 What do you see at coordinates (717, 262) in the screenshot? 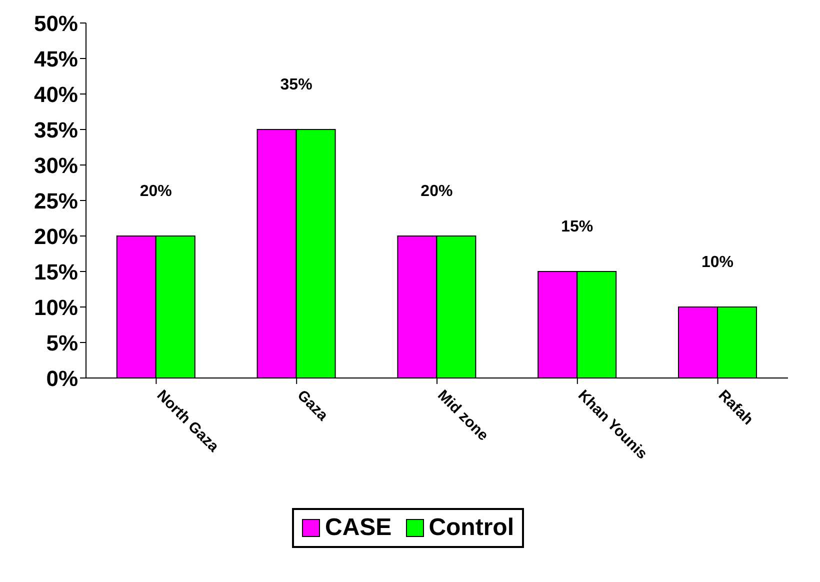
I see `data-label: 10%` at bounding box center [717, 262].